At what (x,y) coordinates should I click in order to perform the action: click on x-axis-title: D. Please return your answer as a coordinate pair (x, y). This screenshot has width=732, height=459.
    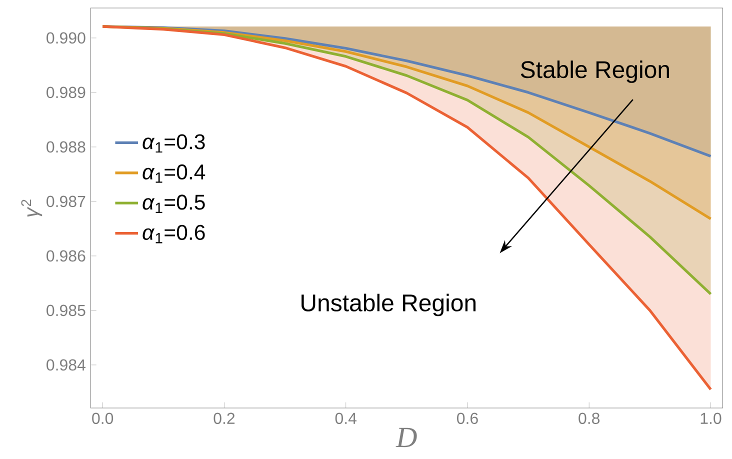
    Looking at the image, I should click on (406, 438).